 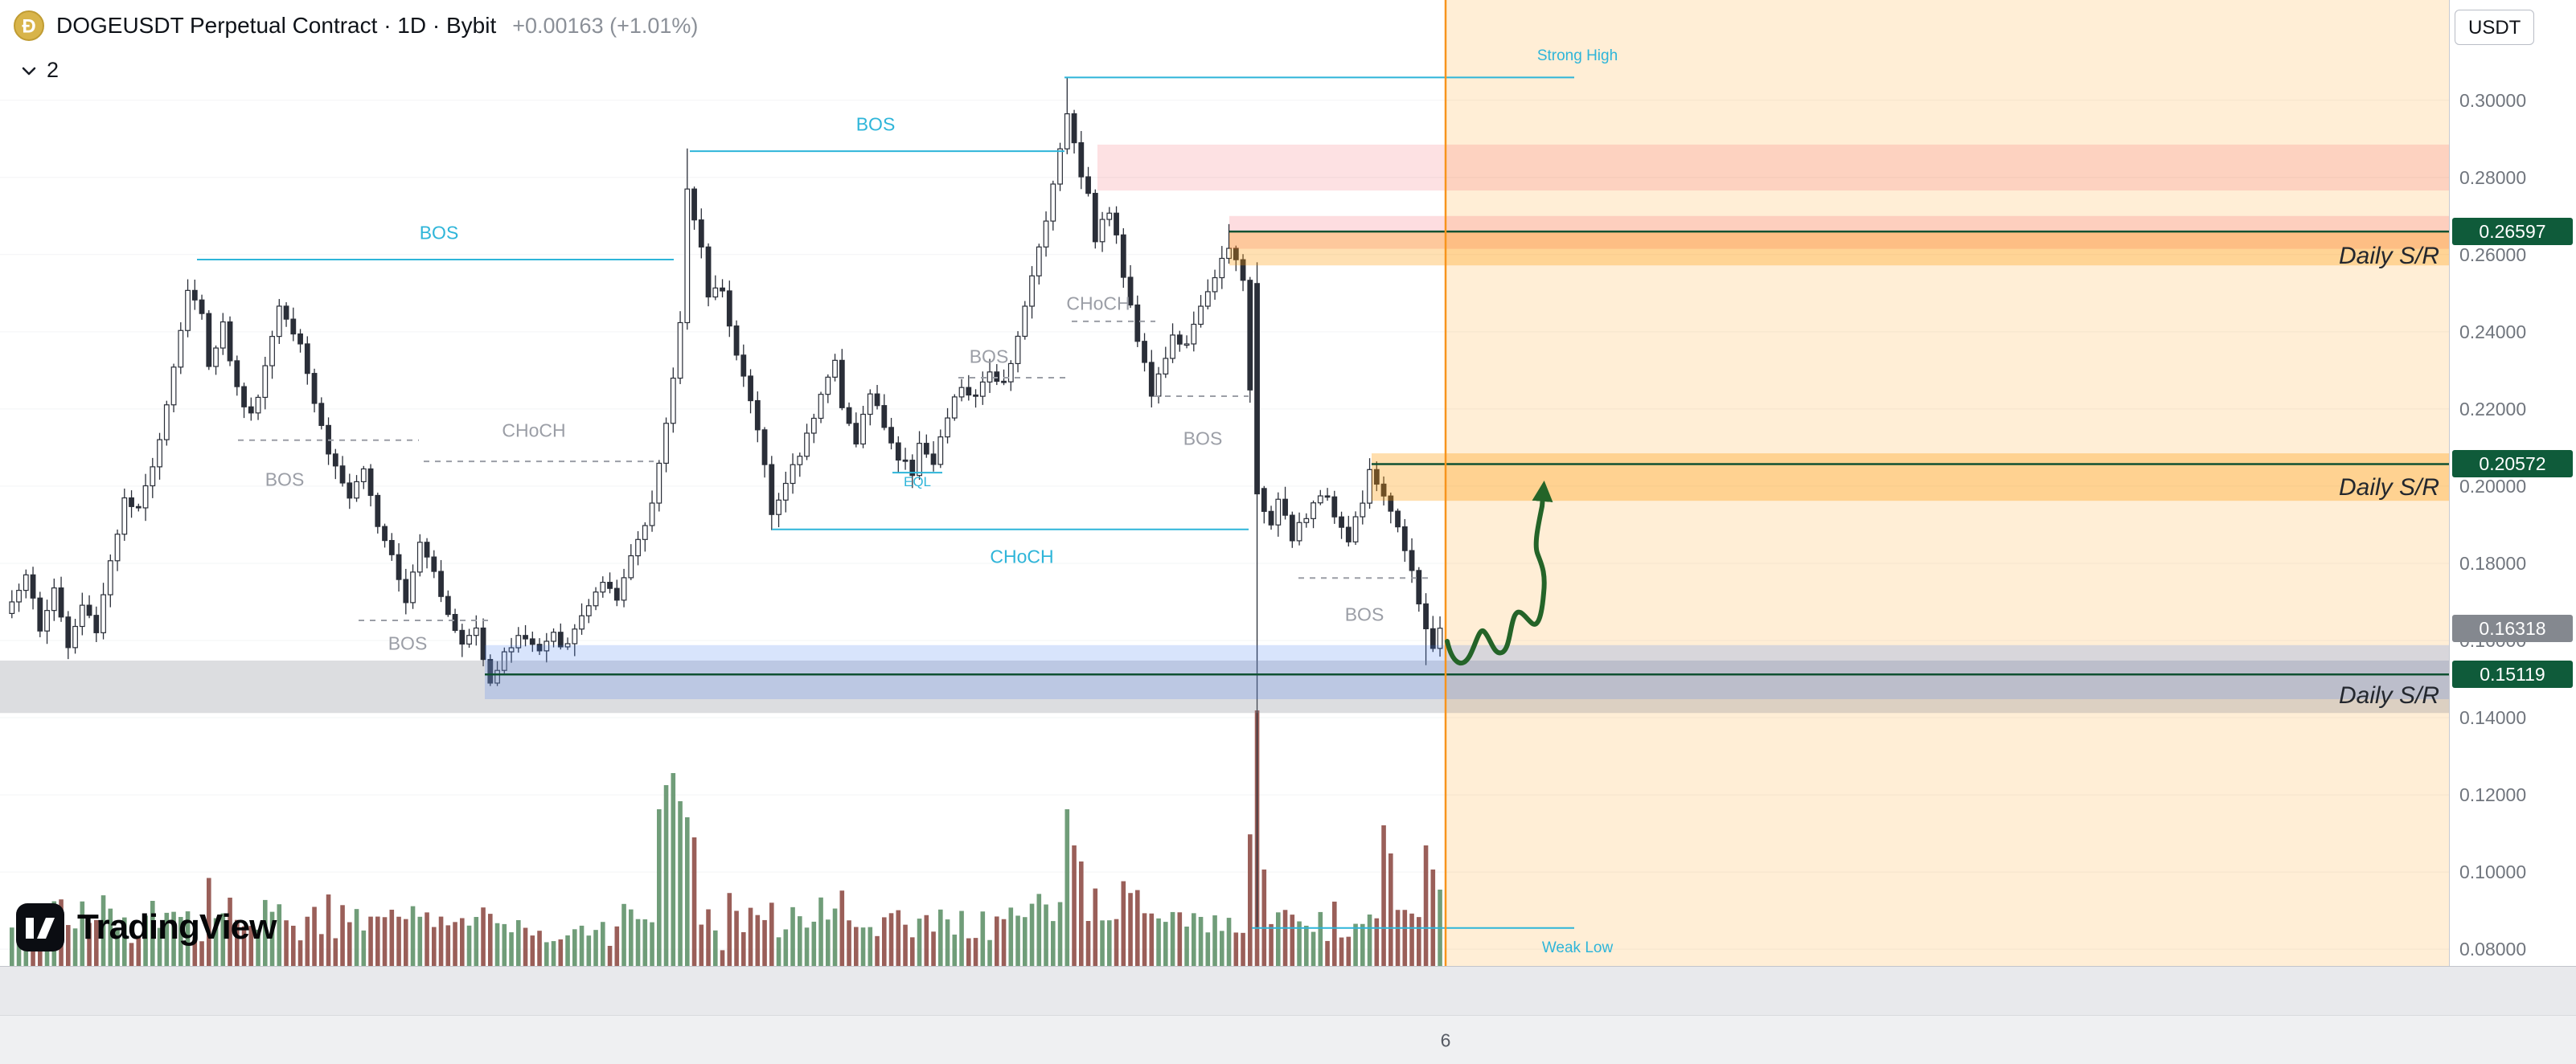 I want to click on svg-text: Ð, so click(x=28, y=27).